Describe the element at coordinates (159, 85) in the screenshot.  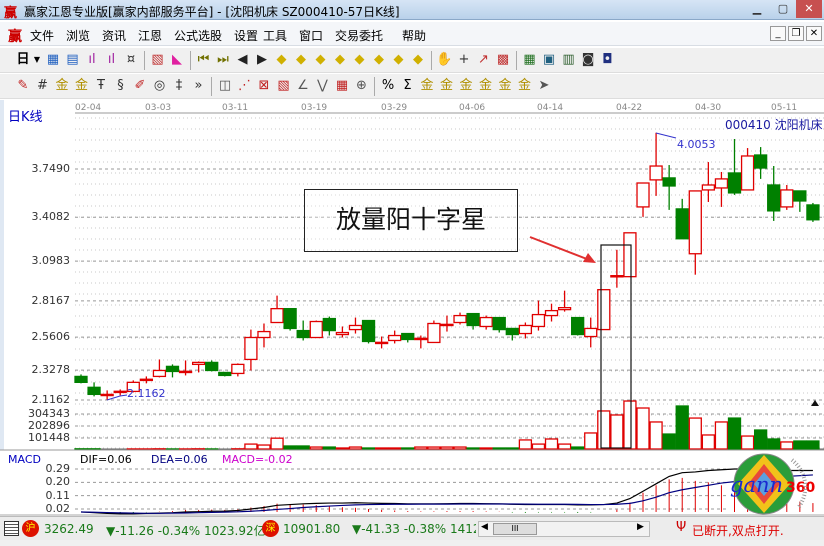
I see `circle-icon: ◎` at that location.